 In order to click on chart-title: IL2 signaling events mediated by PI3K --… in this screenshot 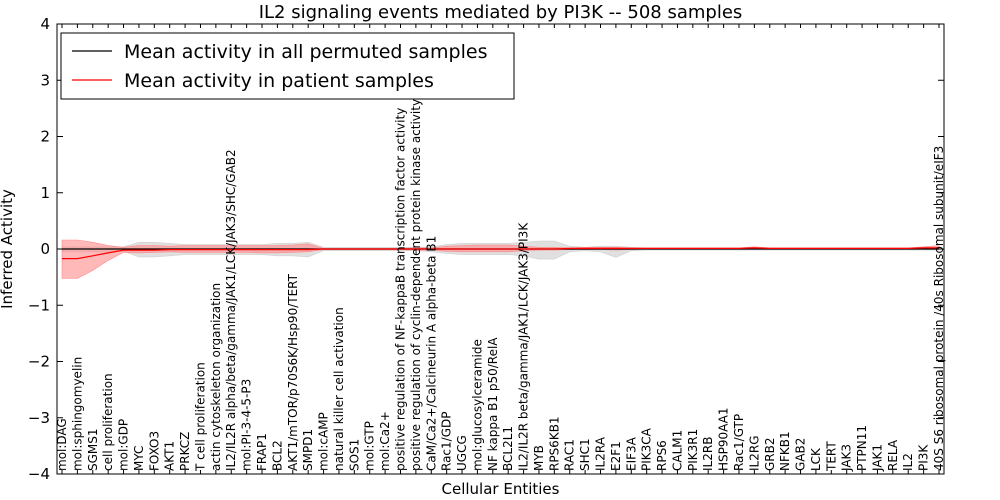, I will do `click(501, 12)`.